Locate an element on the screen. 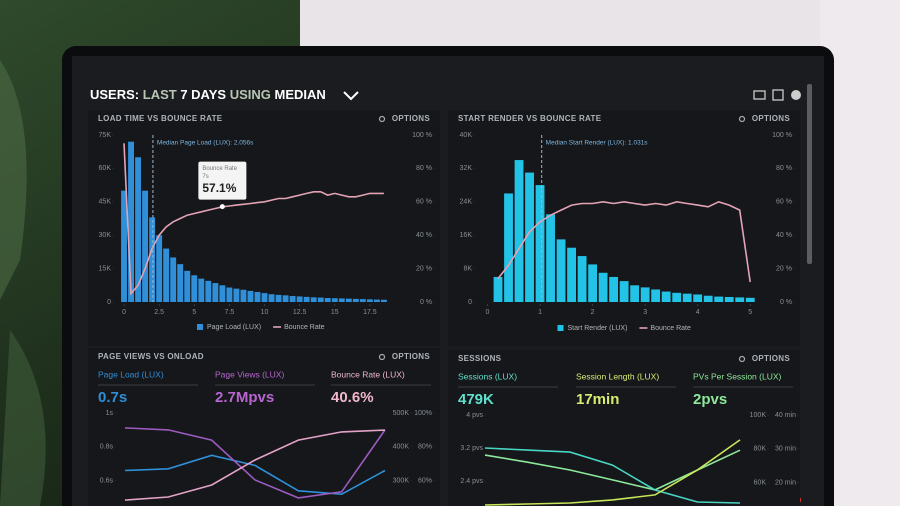 Image resolution: width=900 pixels, height=506 pixels. kpi-value: 0.7s is located at coordinates (112, 397).